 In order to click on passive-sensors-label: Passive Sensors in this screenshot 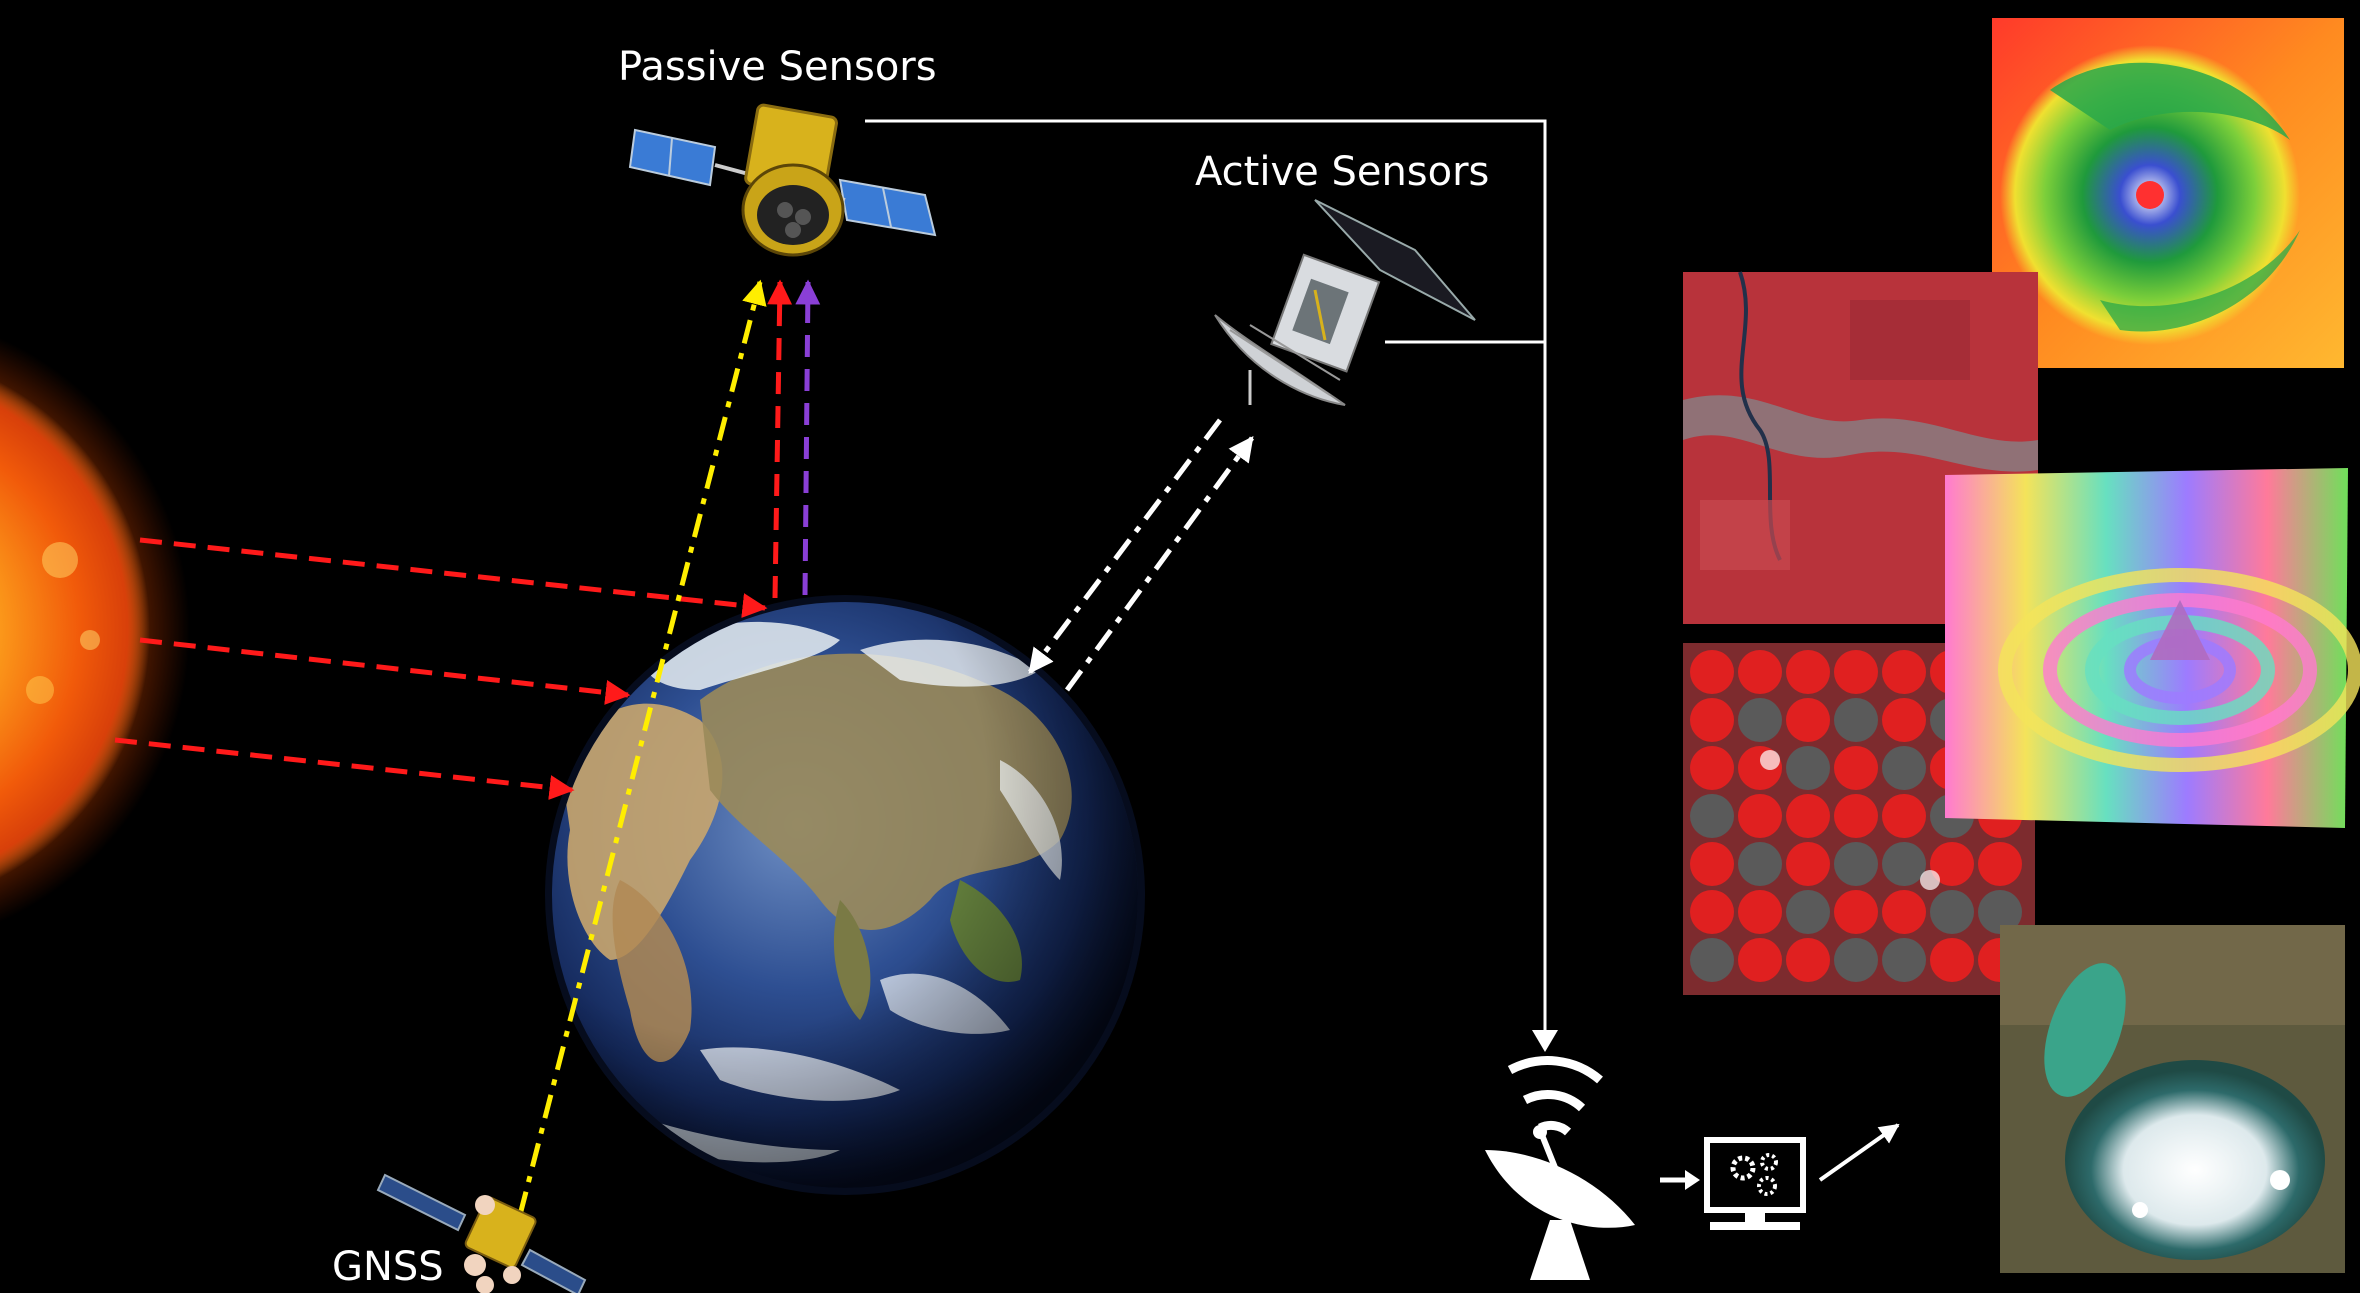, I will do `click(777, 67)`.